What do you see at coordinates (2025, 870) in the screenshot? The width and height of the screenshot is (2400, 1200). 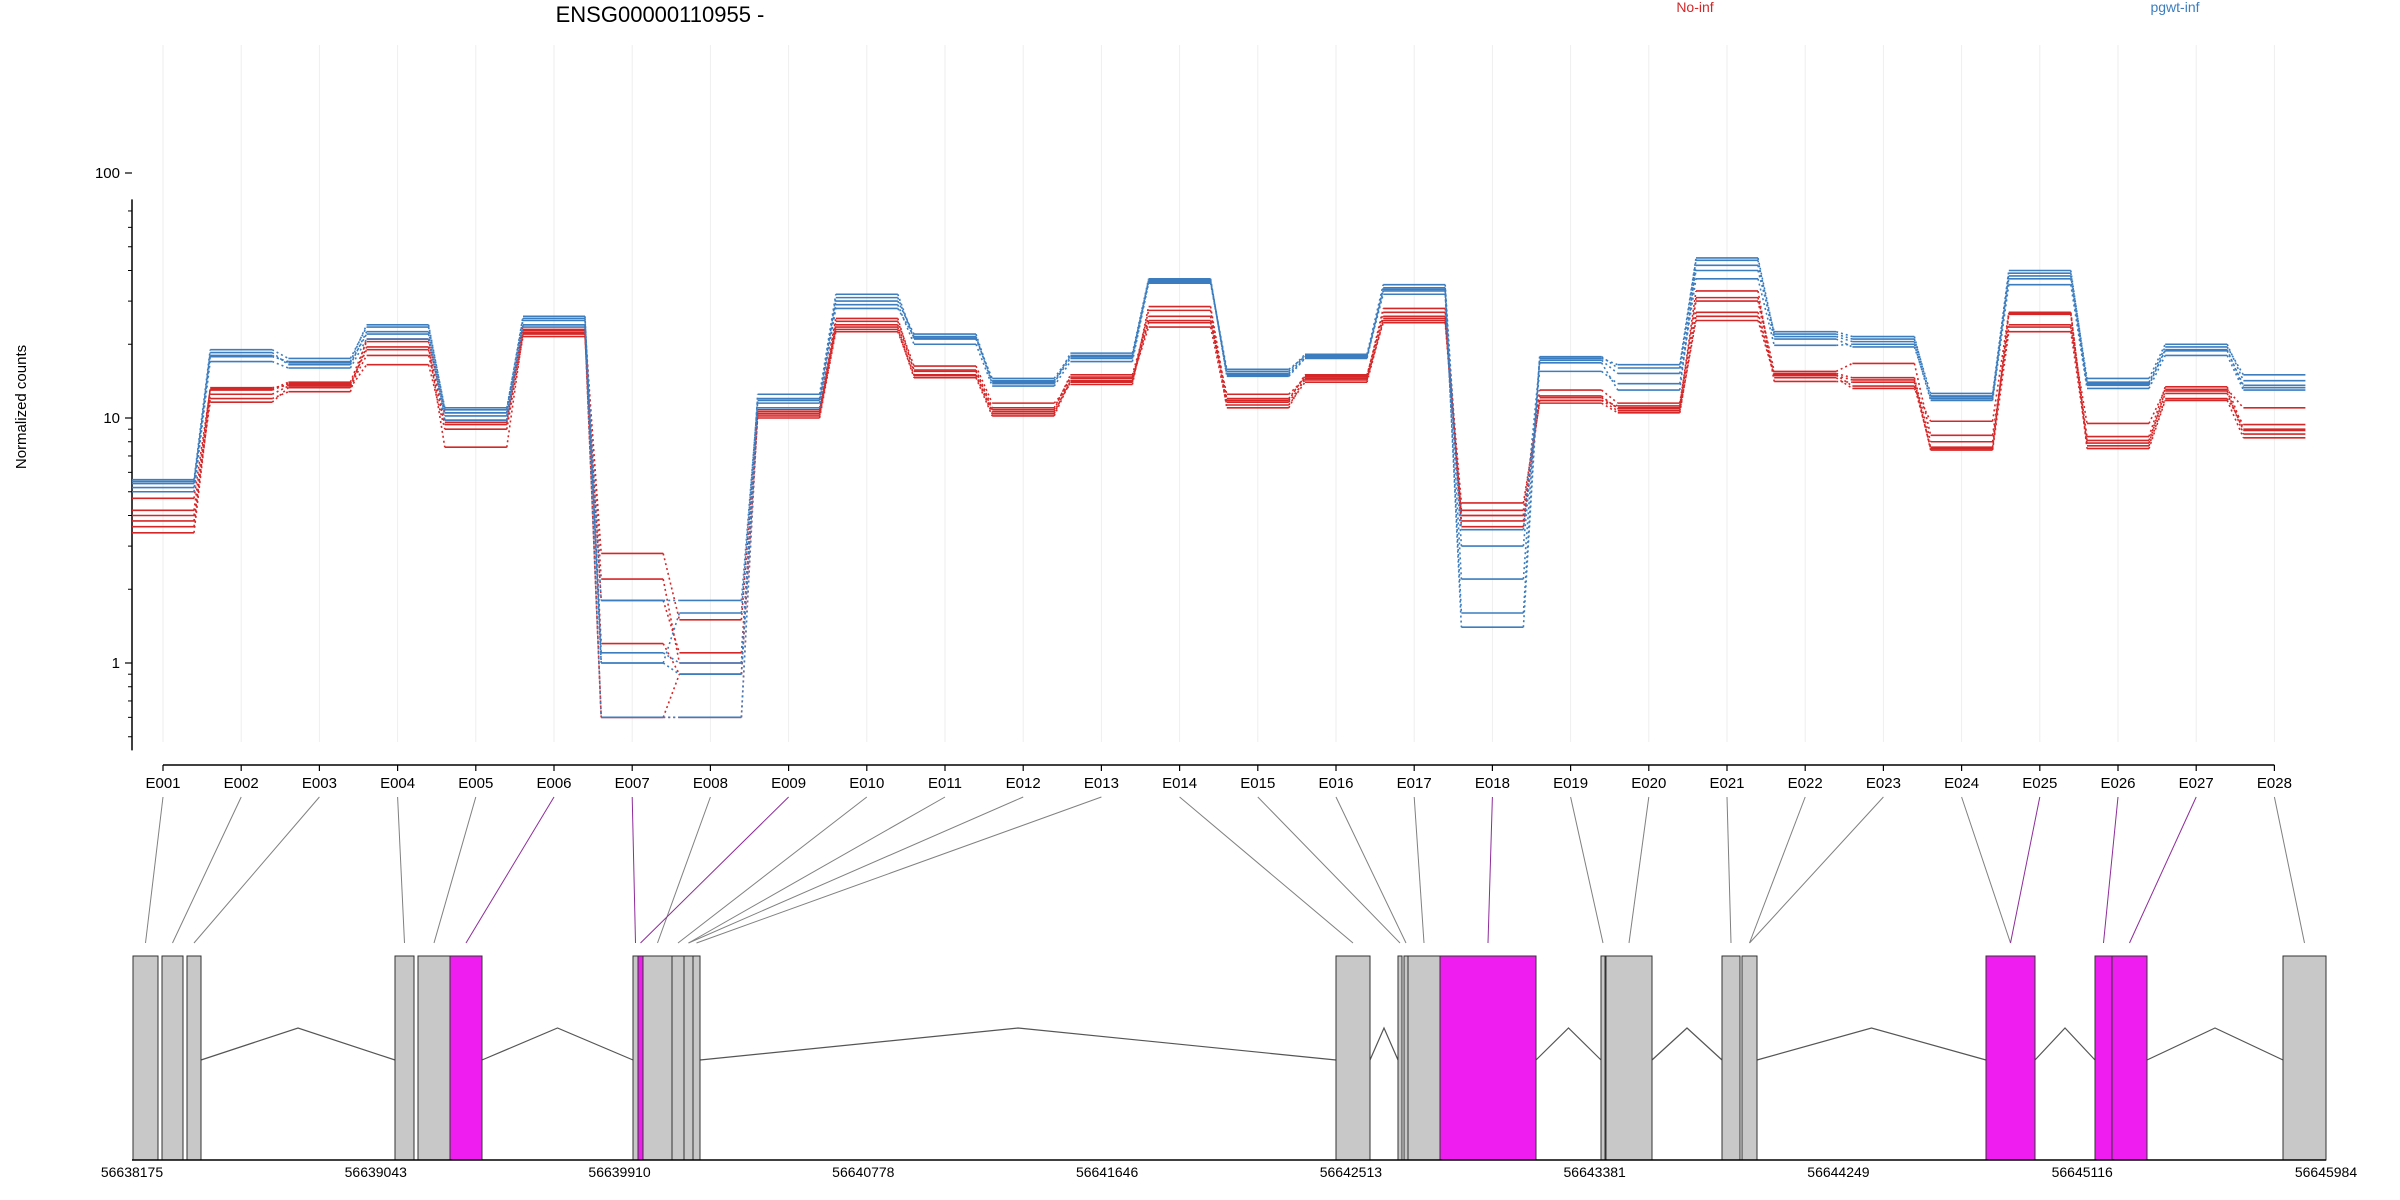 I see `exon-link-E025` at bounding box center [2025, 870].